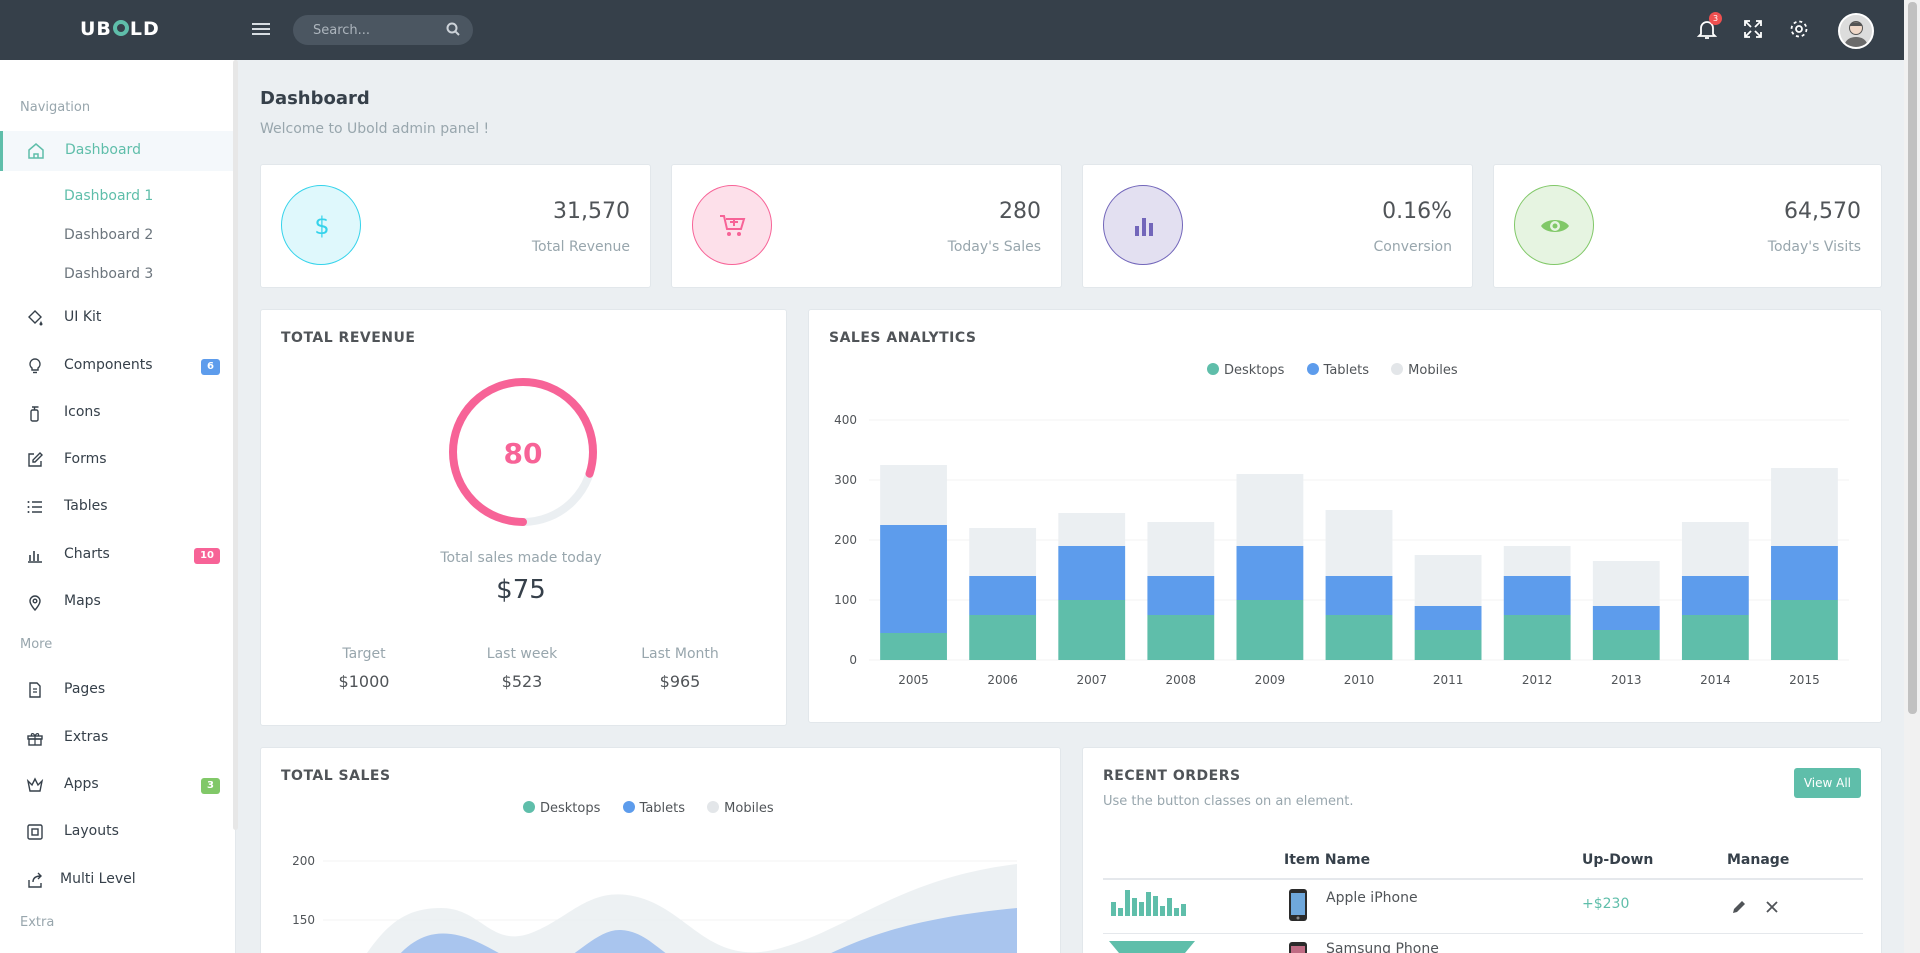 This screenshot has height=953, width=1920. What do you see at coordinates (35, 366) in the screenshot?
I see `lightbulb-icon` at bounding box center [35, 366].